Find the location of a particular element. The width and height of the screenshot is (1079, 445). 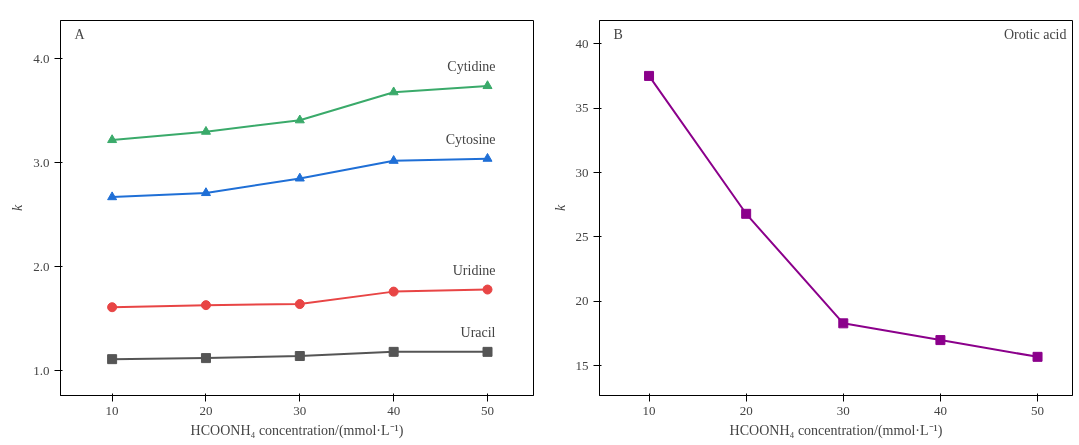

y-tick-label: 35 is located at coordinates (582, 108).